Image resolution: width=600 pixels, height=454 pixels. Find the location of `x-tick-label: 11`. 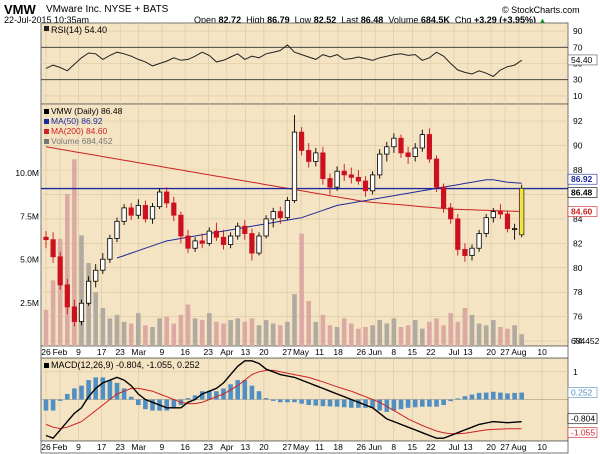

x-tick-label: 11 is located at coordinates (319, 352).